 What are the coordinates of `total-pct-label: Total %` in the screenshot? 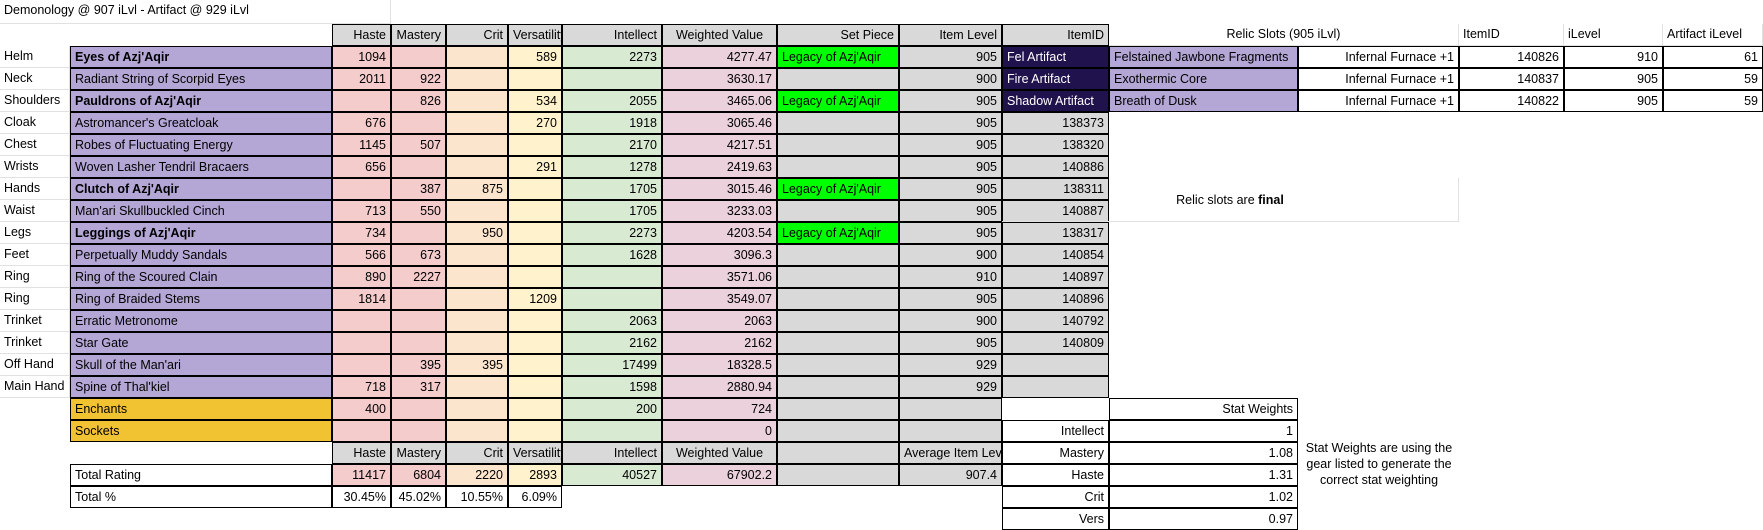 It's located at (201, 497).